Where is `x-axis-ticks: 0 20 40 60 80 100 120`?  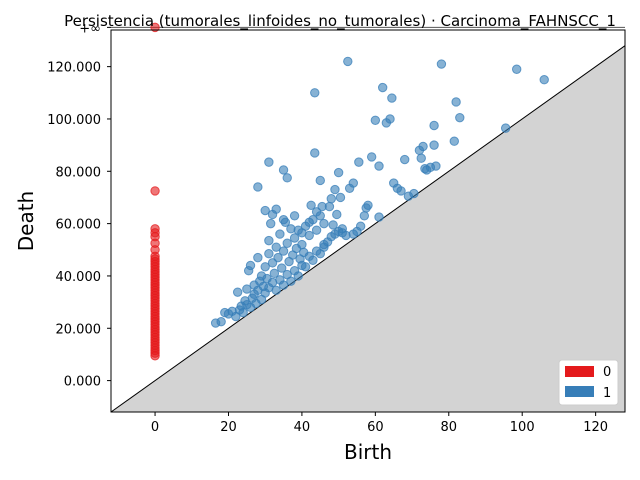
x-axis-ticks: 0 20 40 60 80 100 120 is located at coordinates (379, 423).